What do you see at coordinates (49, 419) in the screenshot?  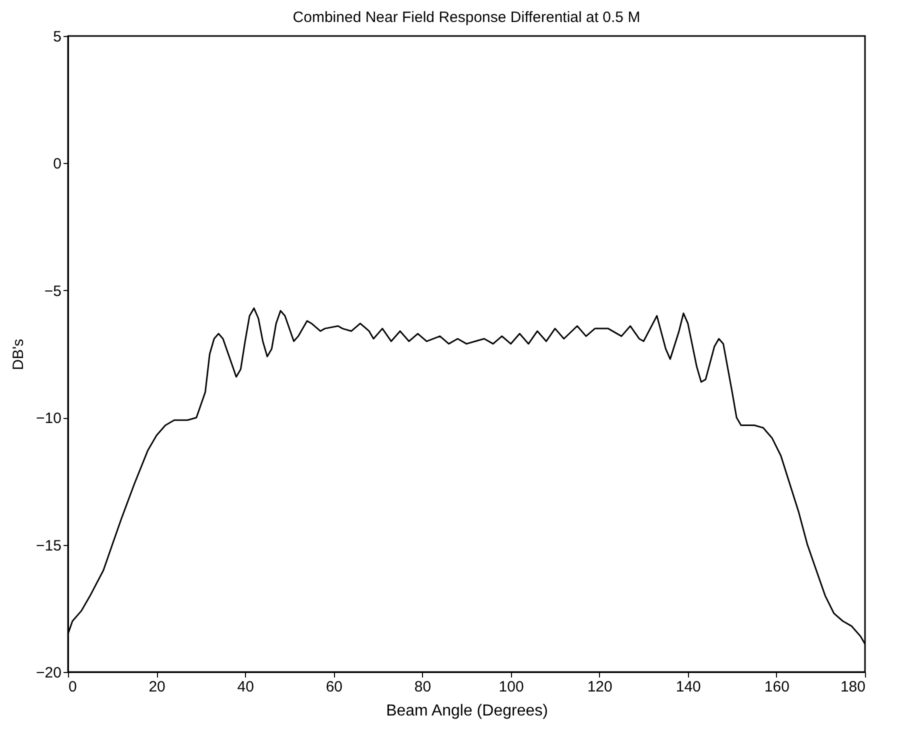 I see `y-tick-label: −10` at bounding box center [49, 419].